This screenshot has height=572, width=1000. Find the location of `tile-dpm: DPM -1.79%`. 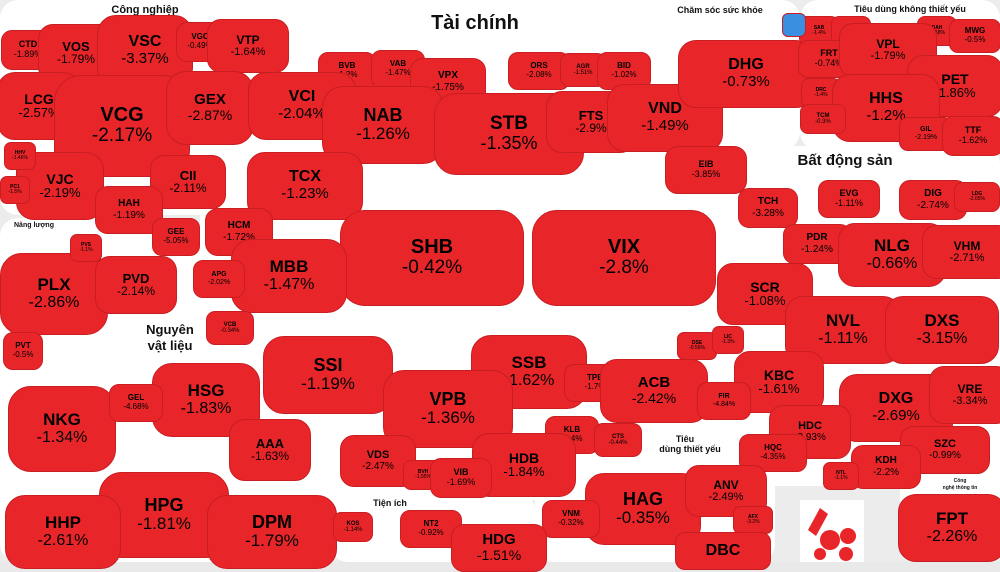

tile-dpm: DPM -1.79% is located at coordinates (272, 532).